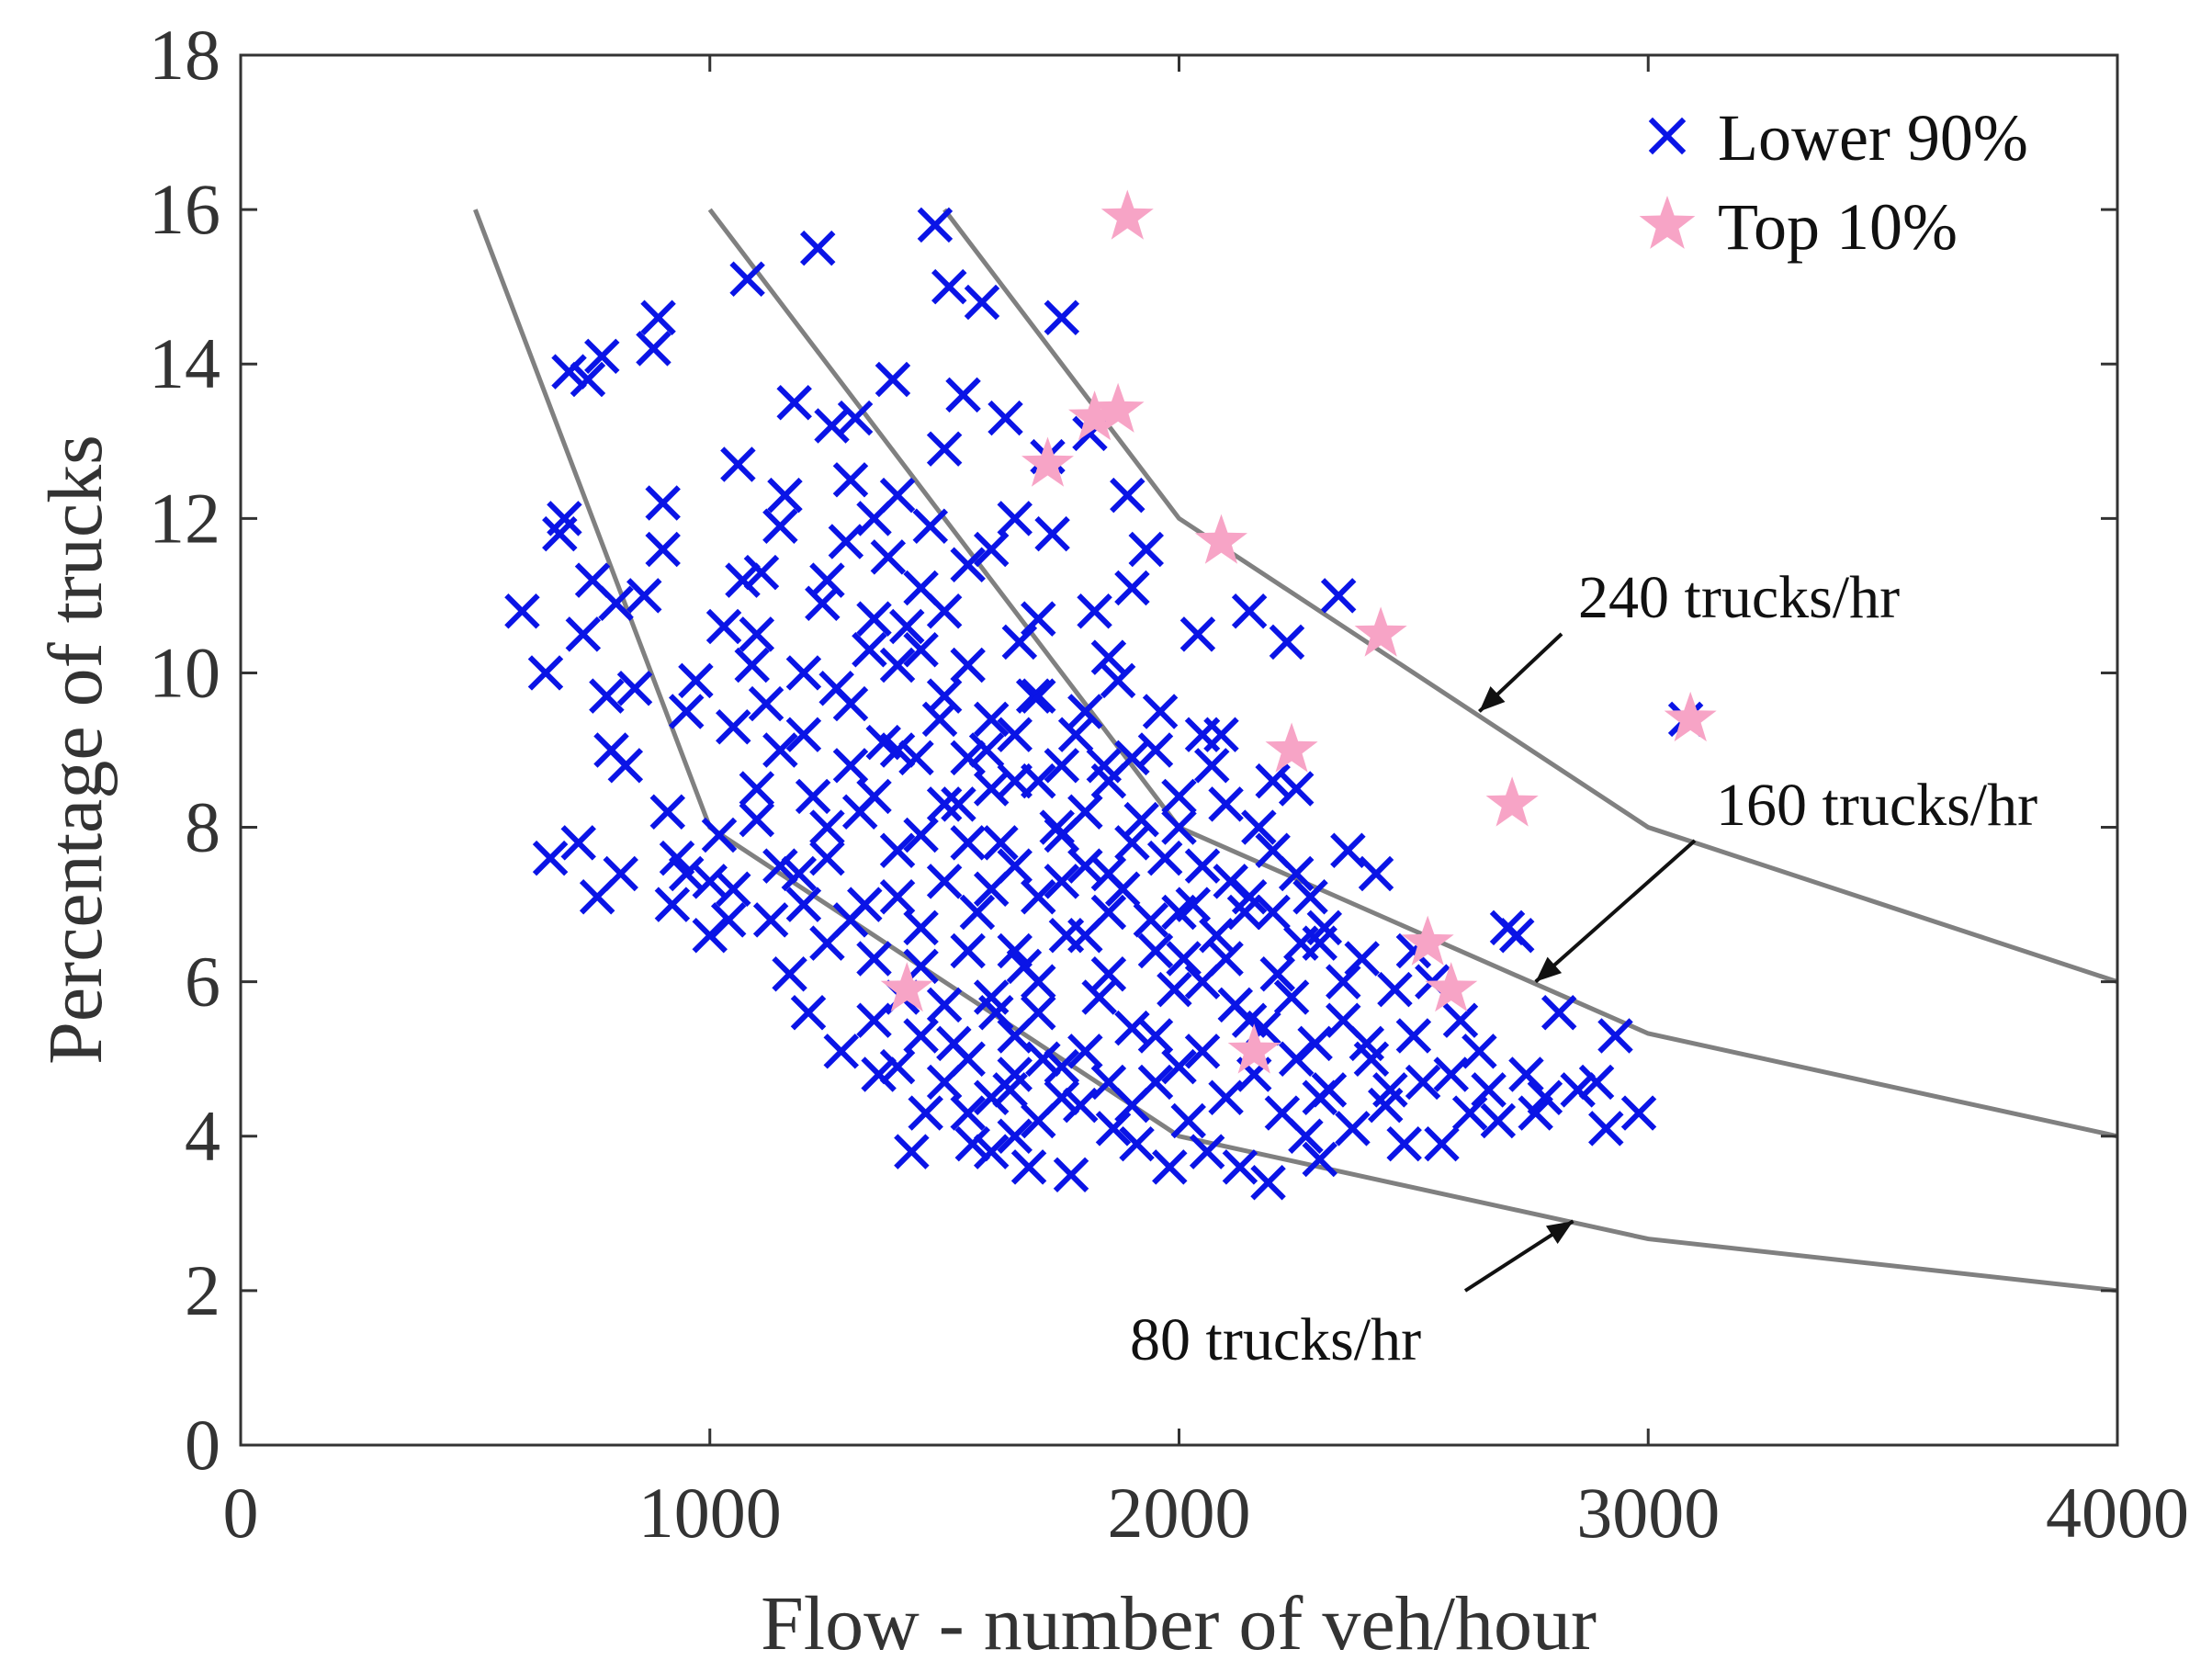  Describe the element at coordinates (241, 1513) in the screenshot. I see `x-tick-label: 0` at that location.